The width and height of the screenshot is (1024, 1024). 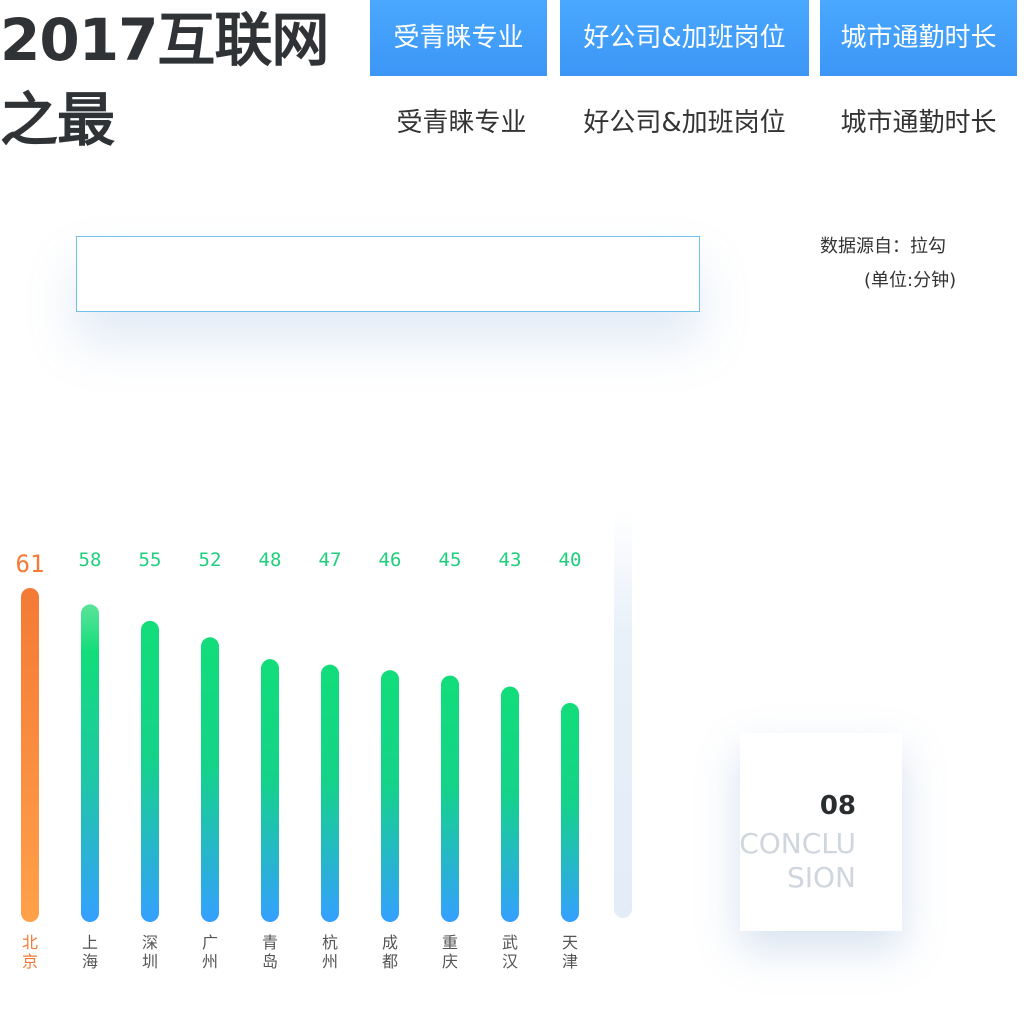 I want to click on scroll-track, so click(x=623, y=714).